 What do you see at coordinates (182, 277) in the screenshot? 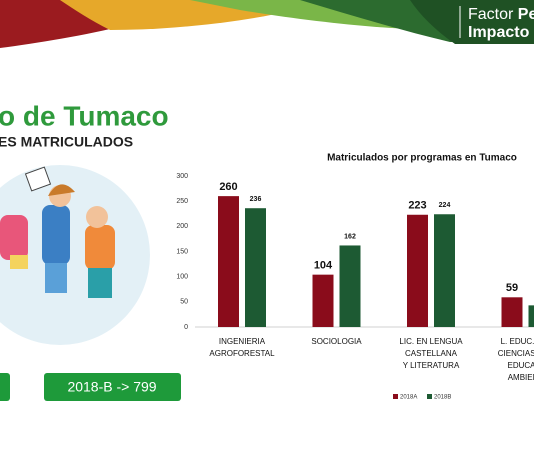
I see `y-tick-label: 100` at bounding box center [182, 277].